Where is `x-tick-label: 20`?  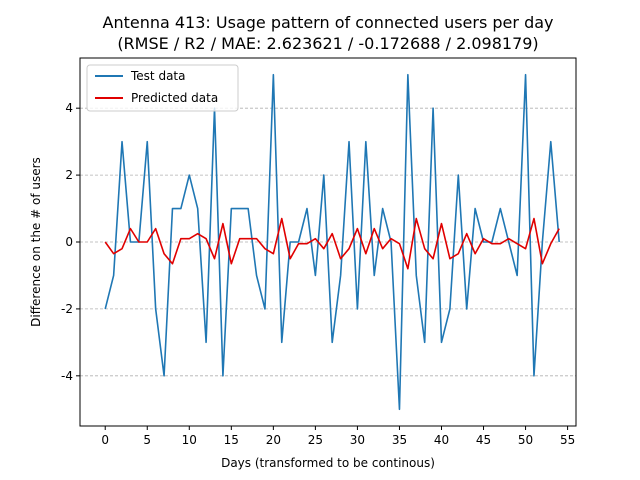 x-tick-label: 20 is located at coordinates (273, 440).